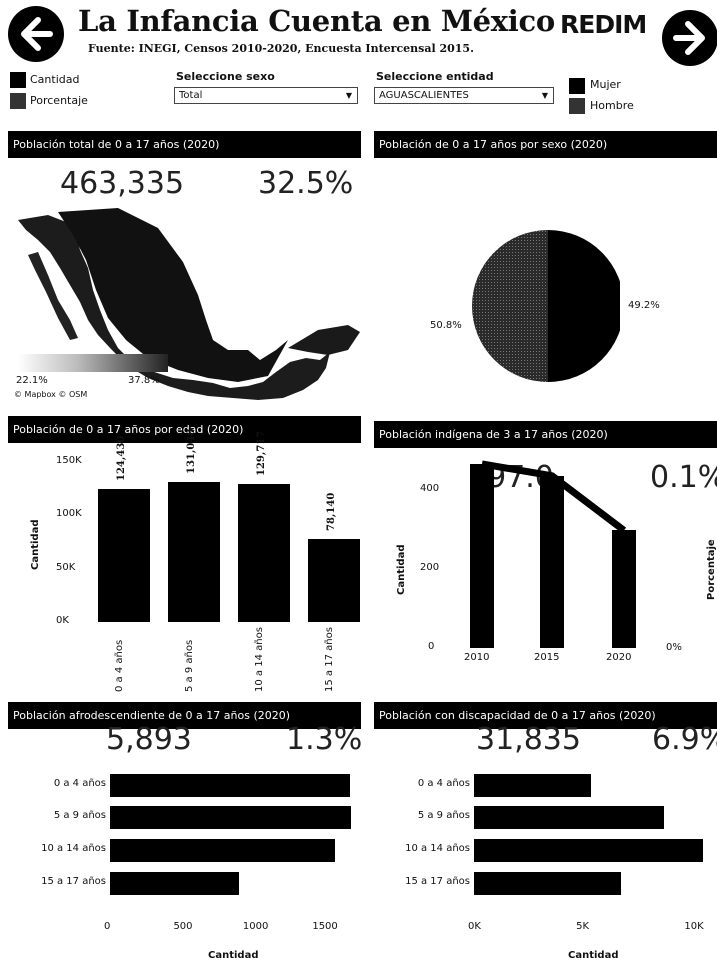  Describe the element at coordinates (32, 380) in the screenshot. I see `map-legend-min: 22.1%` at that location.